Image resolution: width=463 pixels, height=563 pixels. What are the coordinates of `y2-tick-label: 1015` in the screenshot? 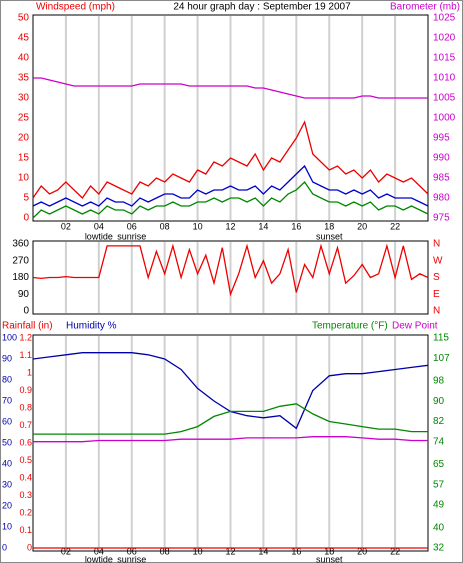 It's located at (444, 58).